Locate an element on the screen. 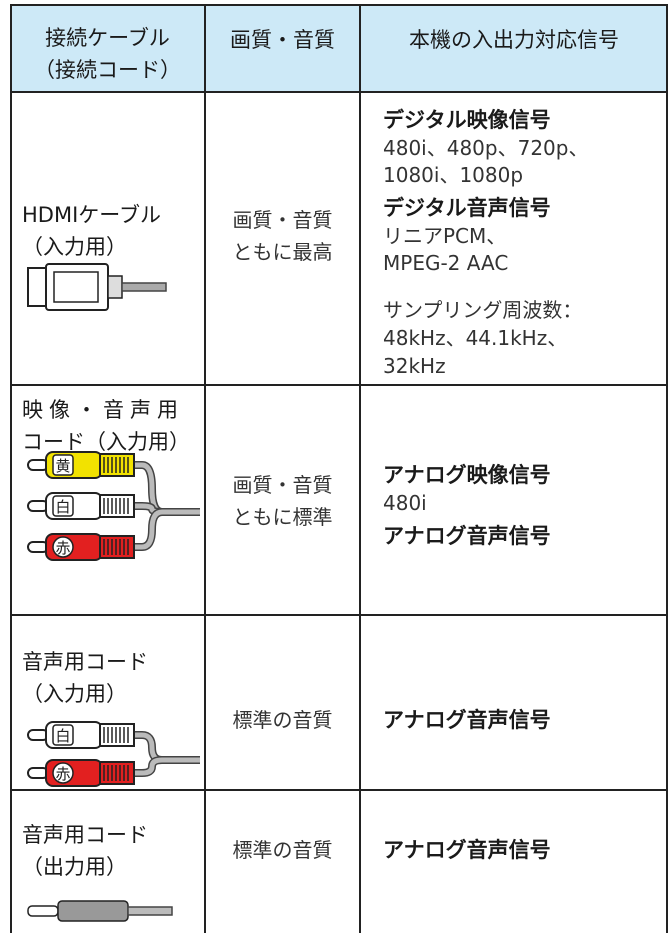  header-text: 接続ケーブル is located at coordinates (107, 38).